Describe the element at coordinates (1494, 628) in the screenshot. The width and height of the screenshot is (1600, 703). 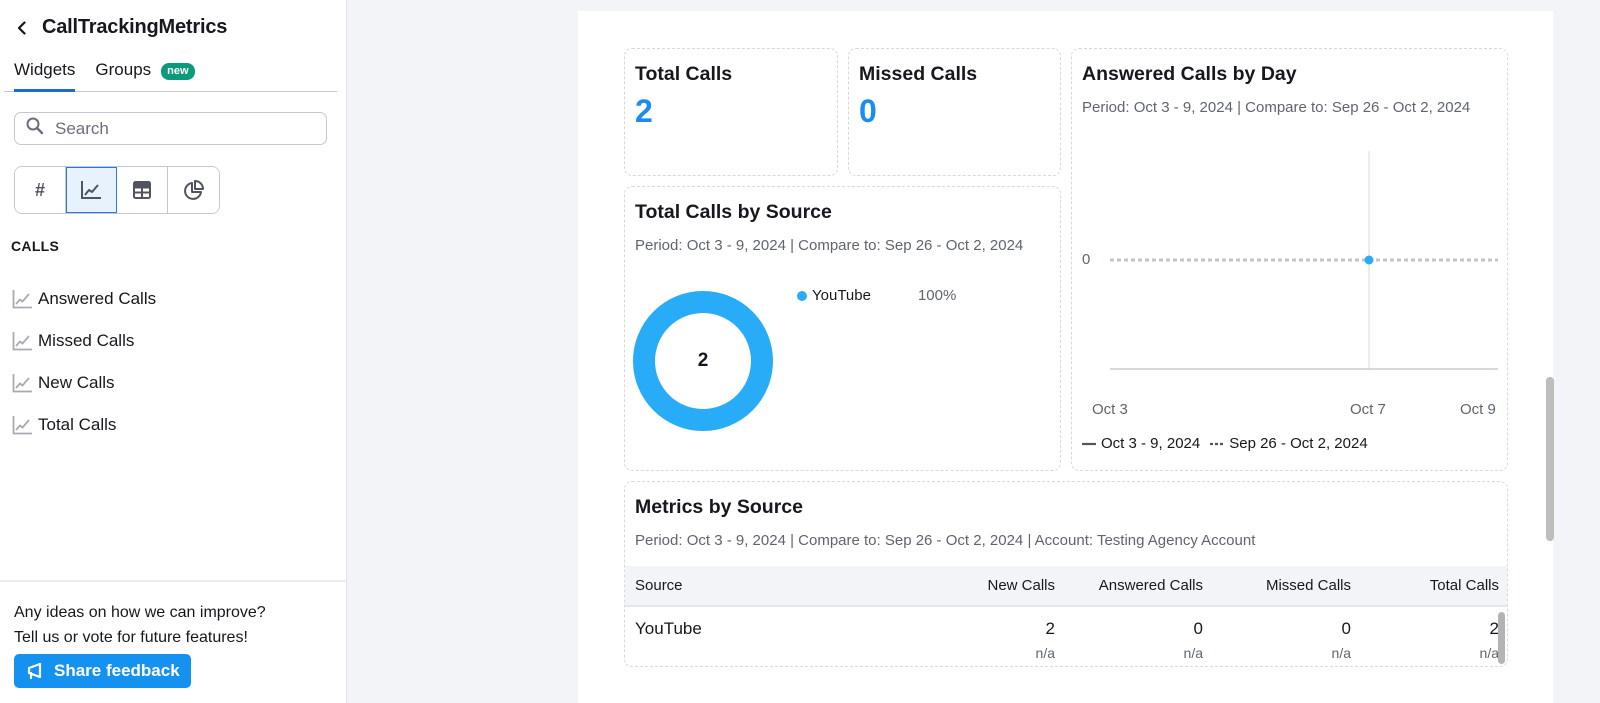
I see `total-calls-value: 2` at that location.